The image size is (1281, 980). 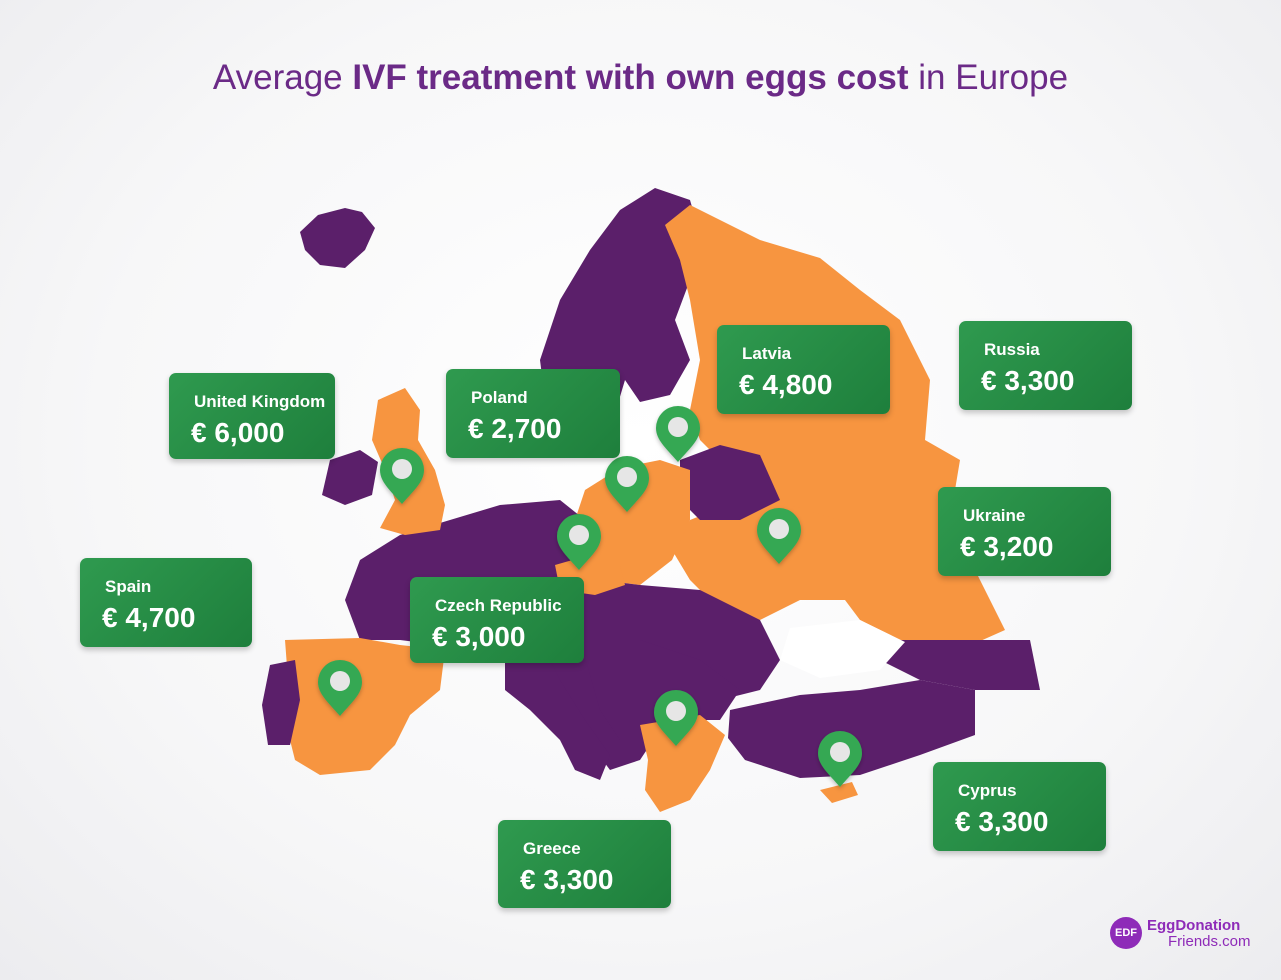 I want to click on card-price: € 3,000, so click(x=479, y=636).